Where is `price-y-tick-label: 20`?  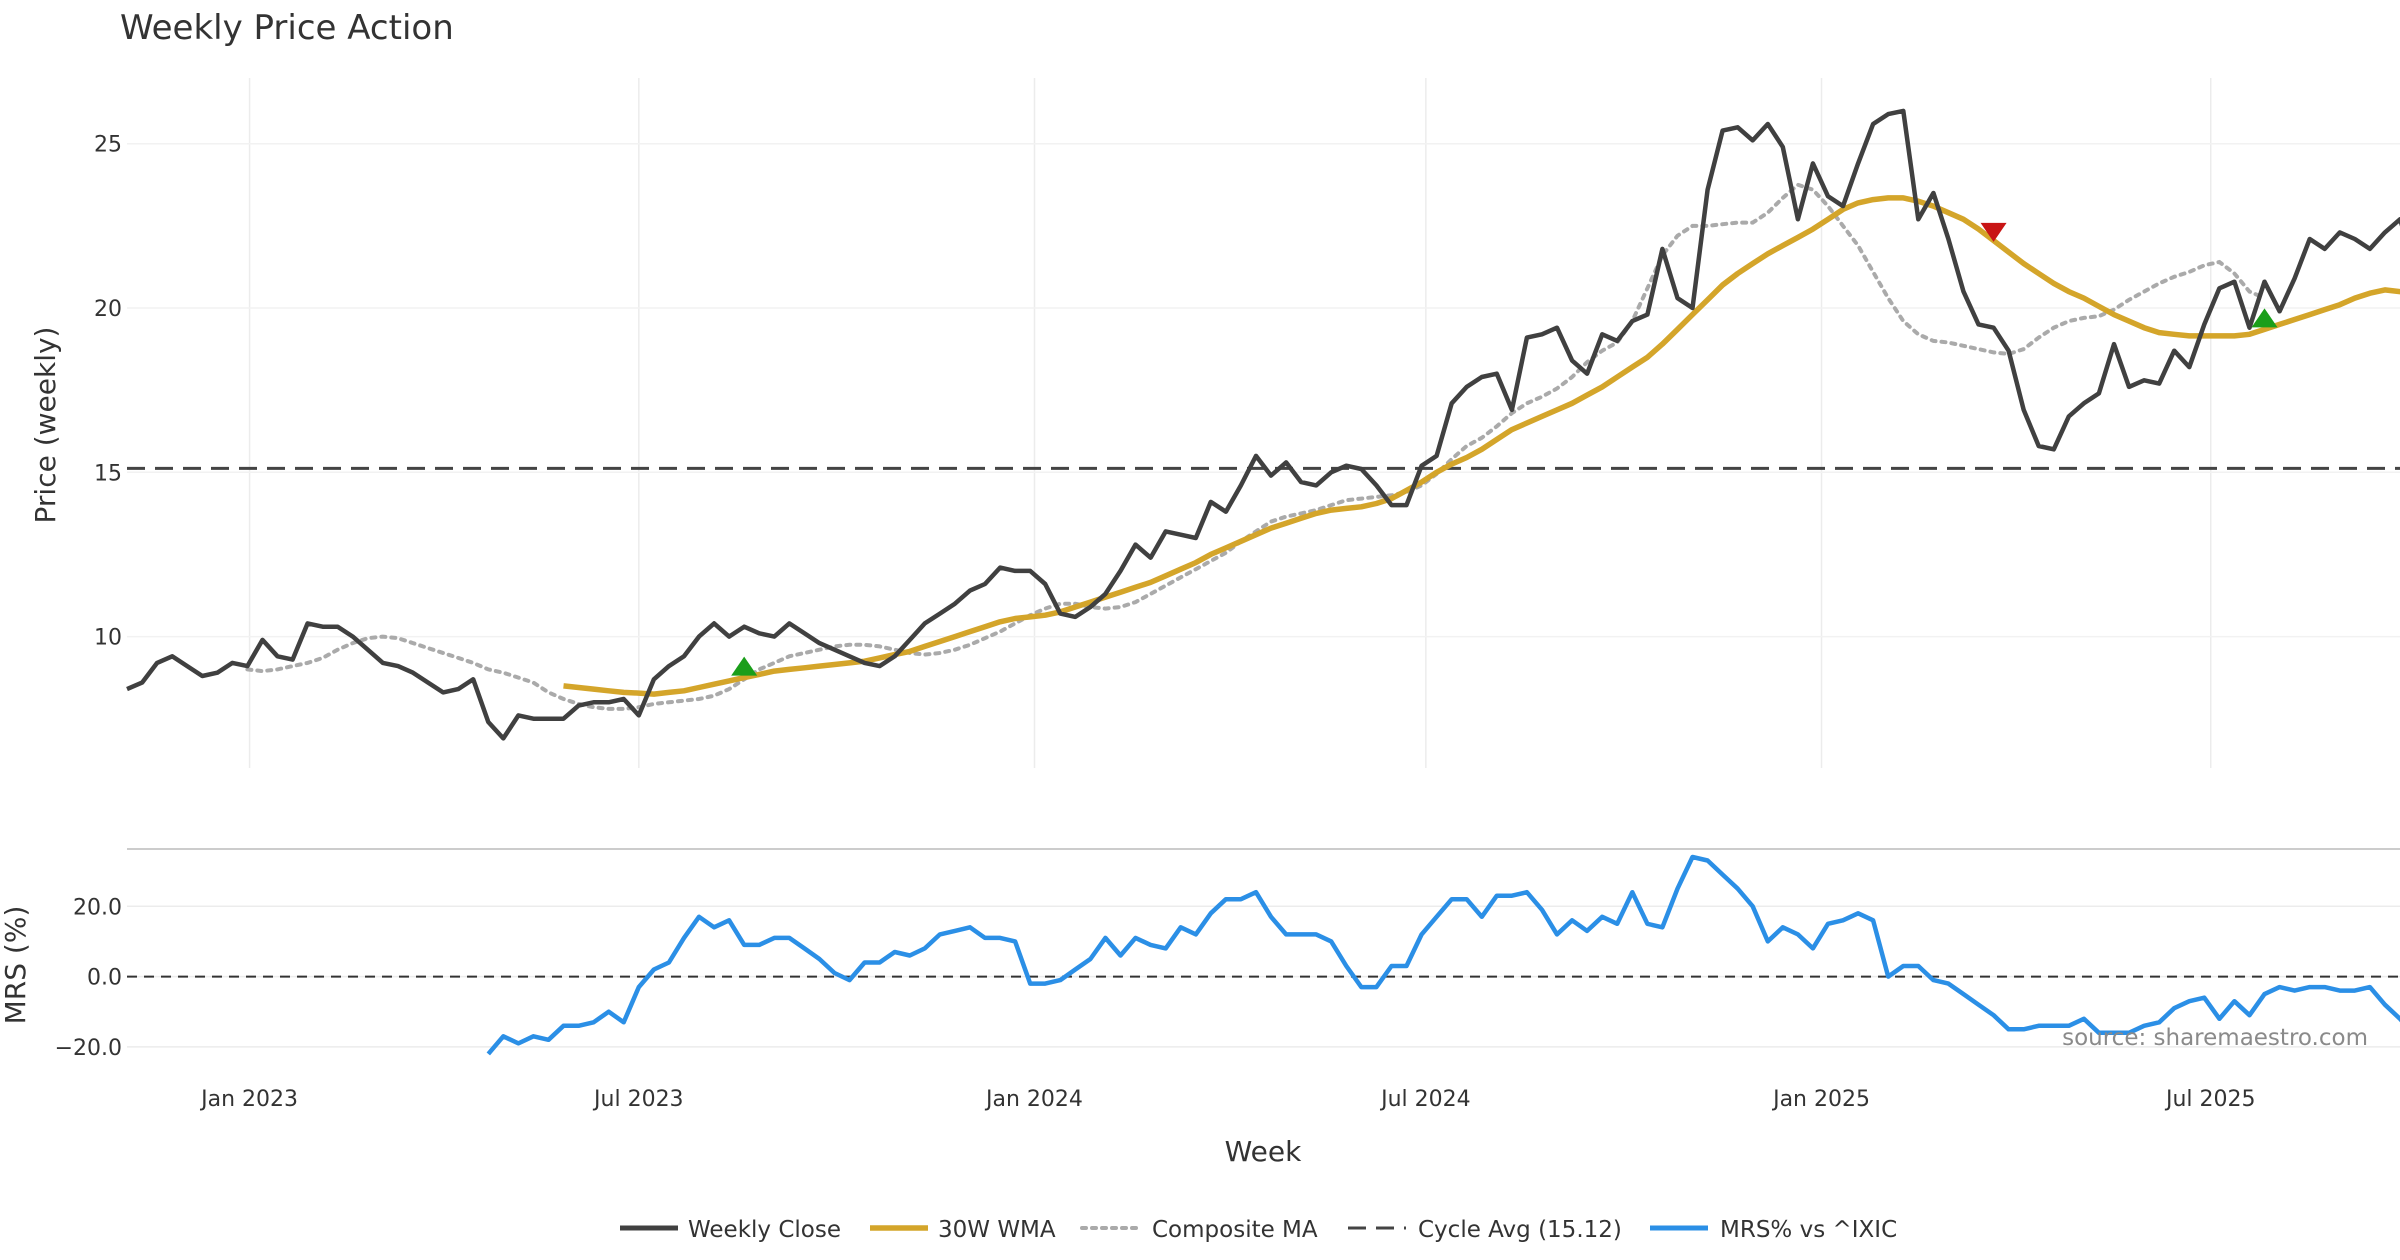
price-y-tick-label: 20 is located at coordinates (108, 309).